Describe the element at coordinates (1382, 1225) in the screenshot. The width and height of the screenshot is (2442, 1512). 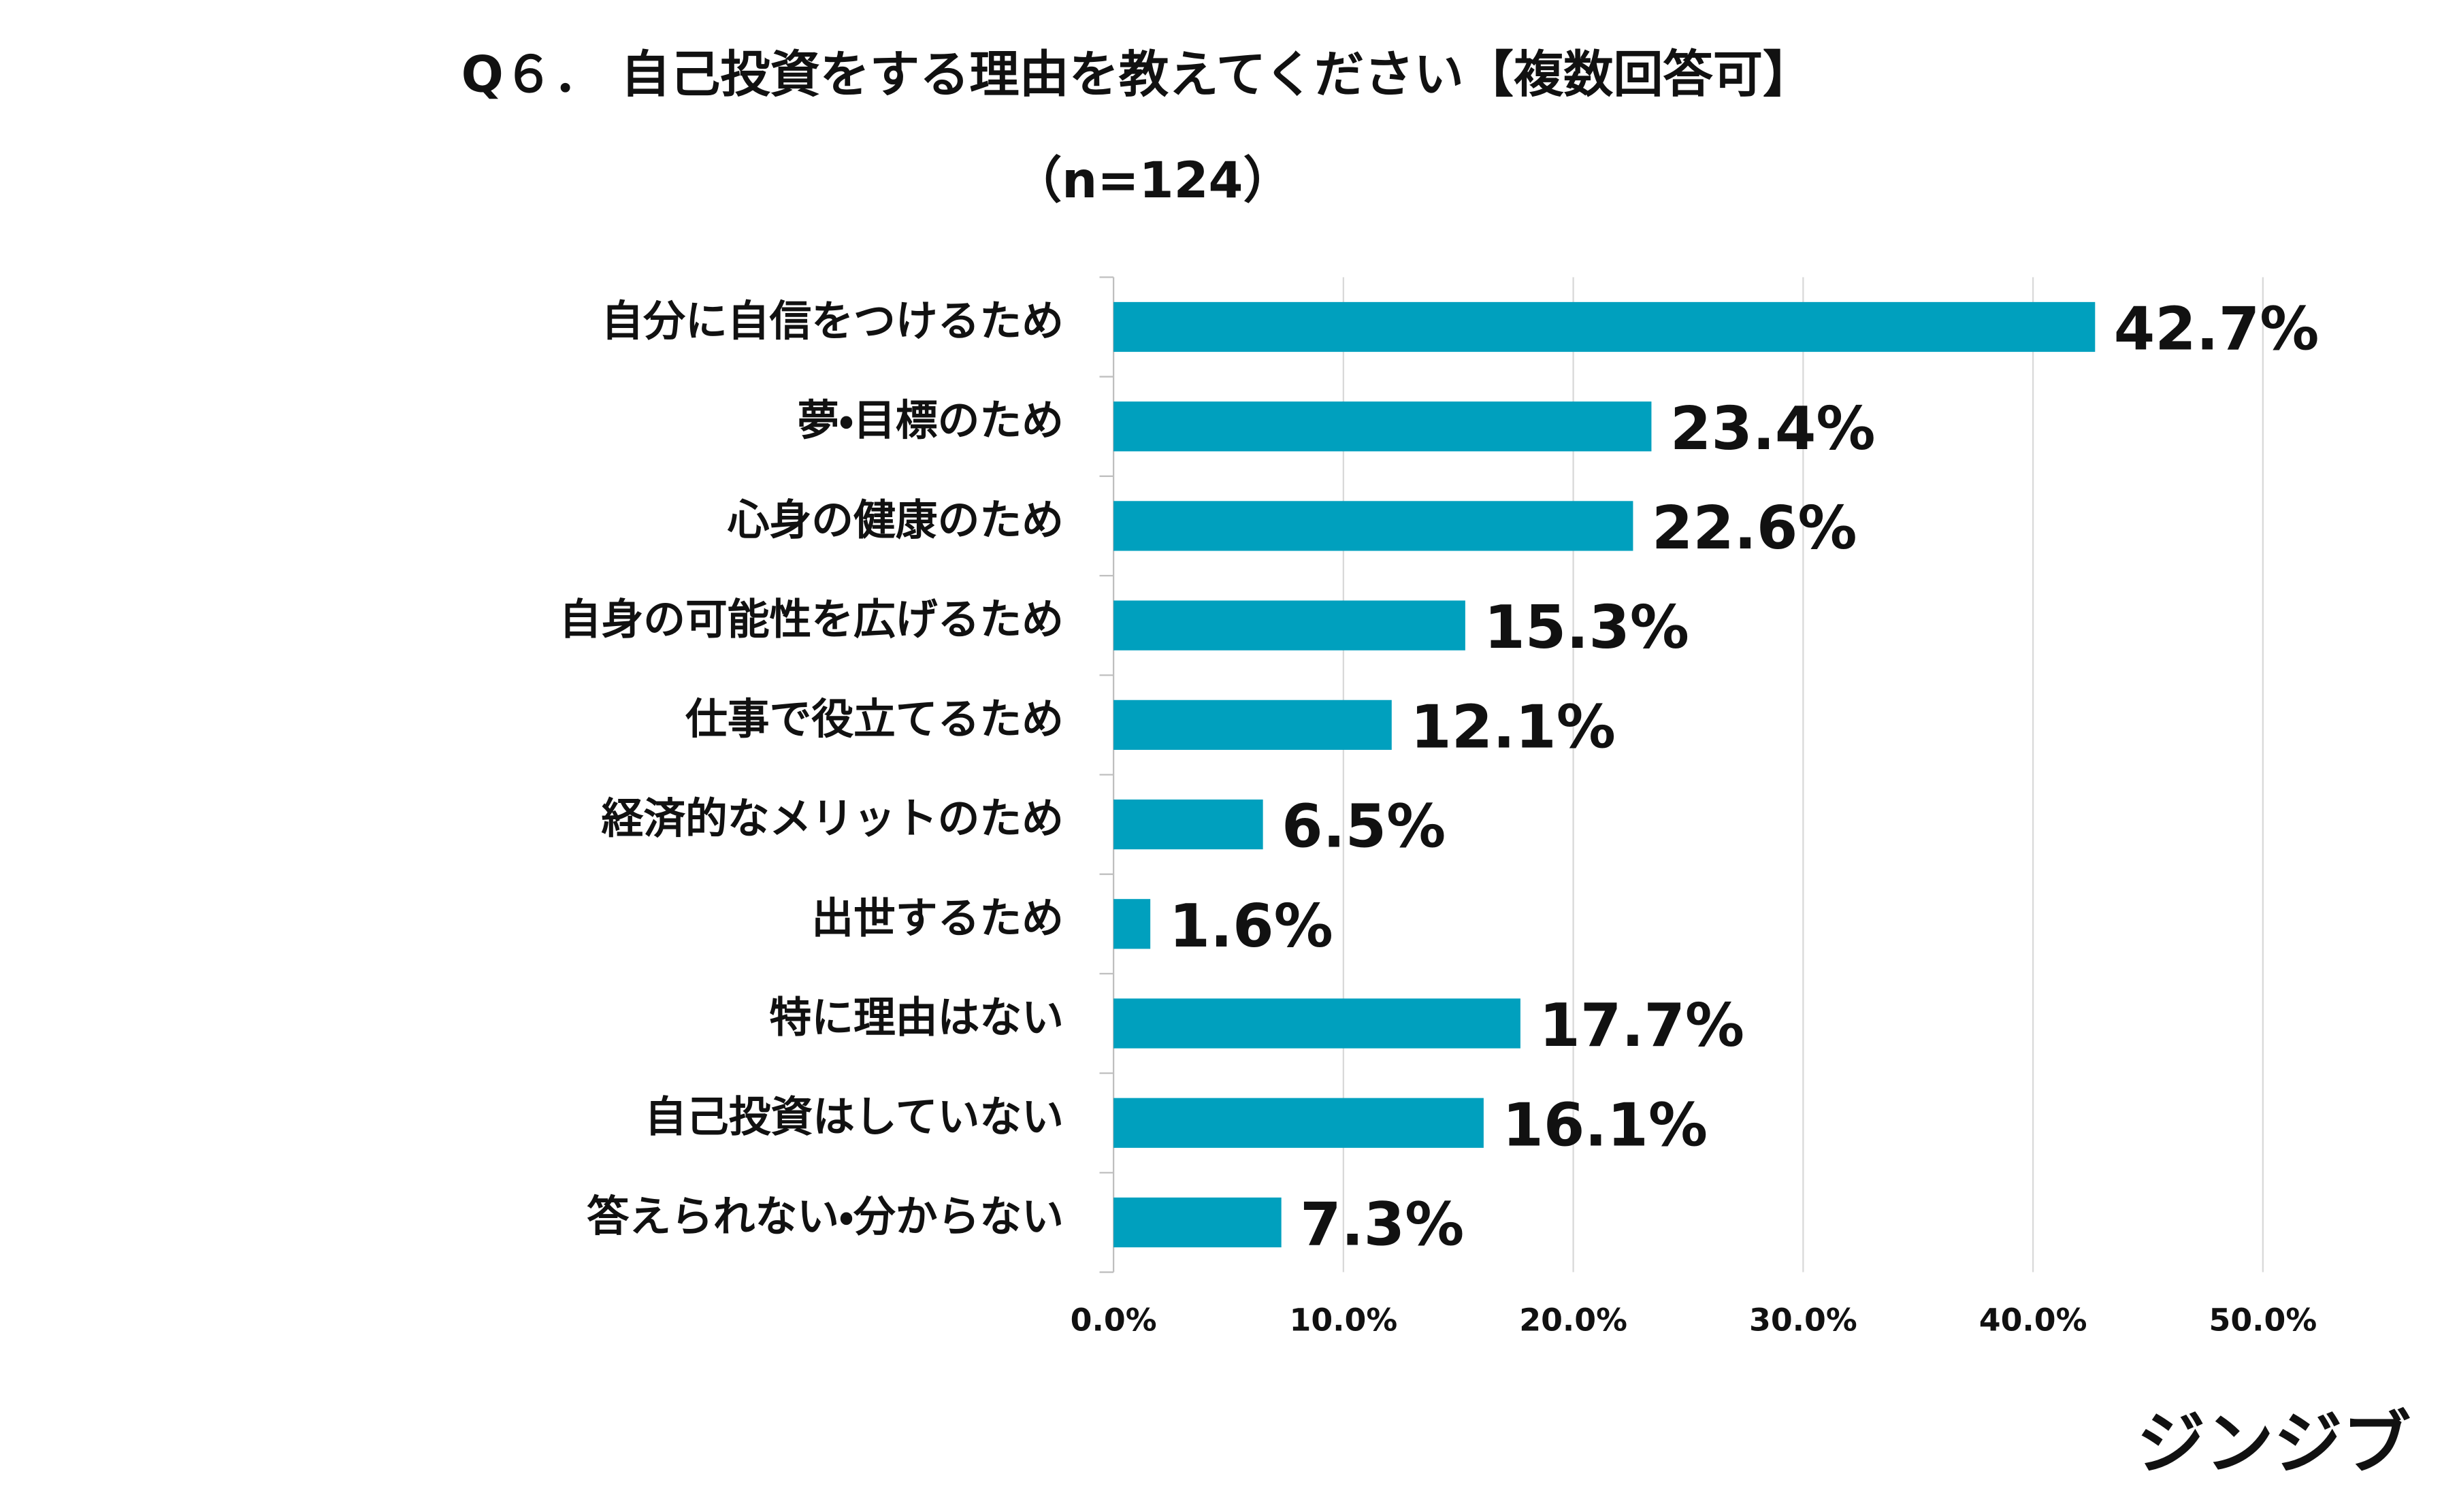
I see `value-label: 7.3%` at that location.